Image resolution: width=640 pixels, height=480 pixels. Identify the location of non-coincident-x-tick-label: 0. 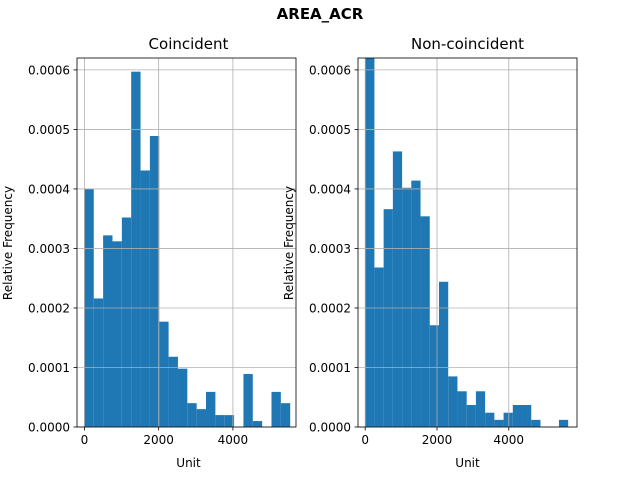
(365, 440).